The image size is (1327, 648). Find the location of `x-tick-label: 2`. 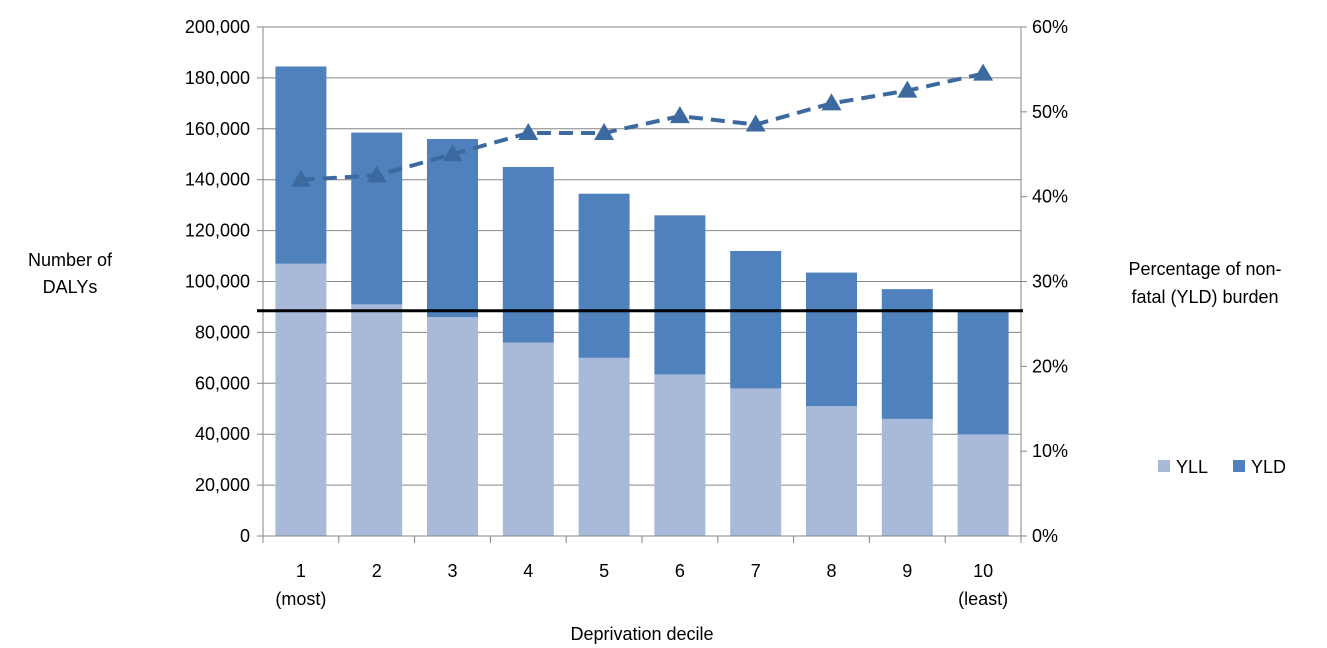

x-tick-label: 2 is located at coordinates (377, 571).